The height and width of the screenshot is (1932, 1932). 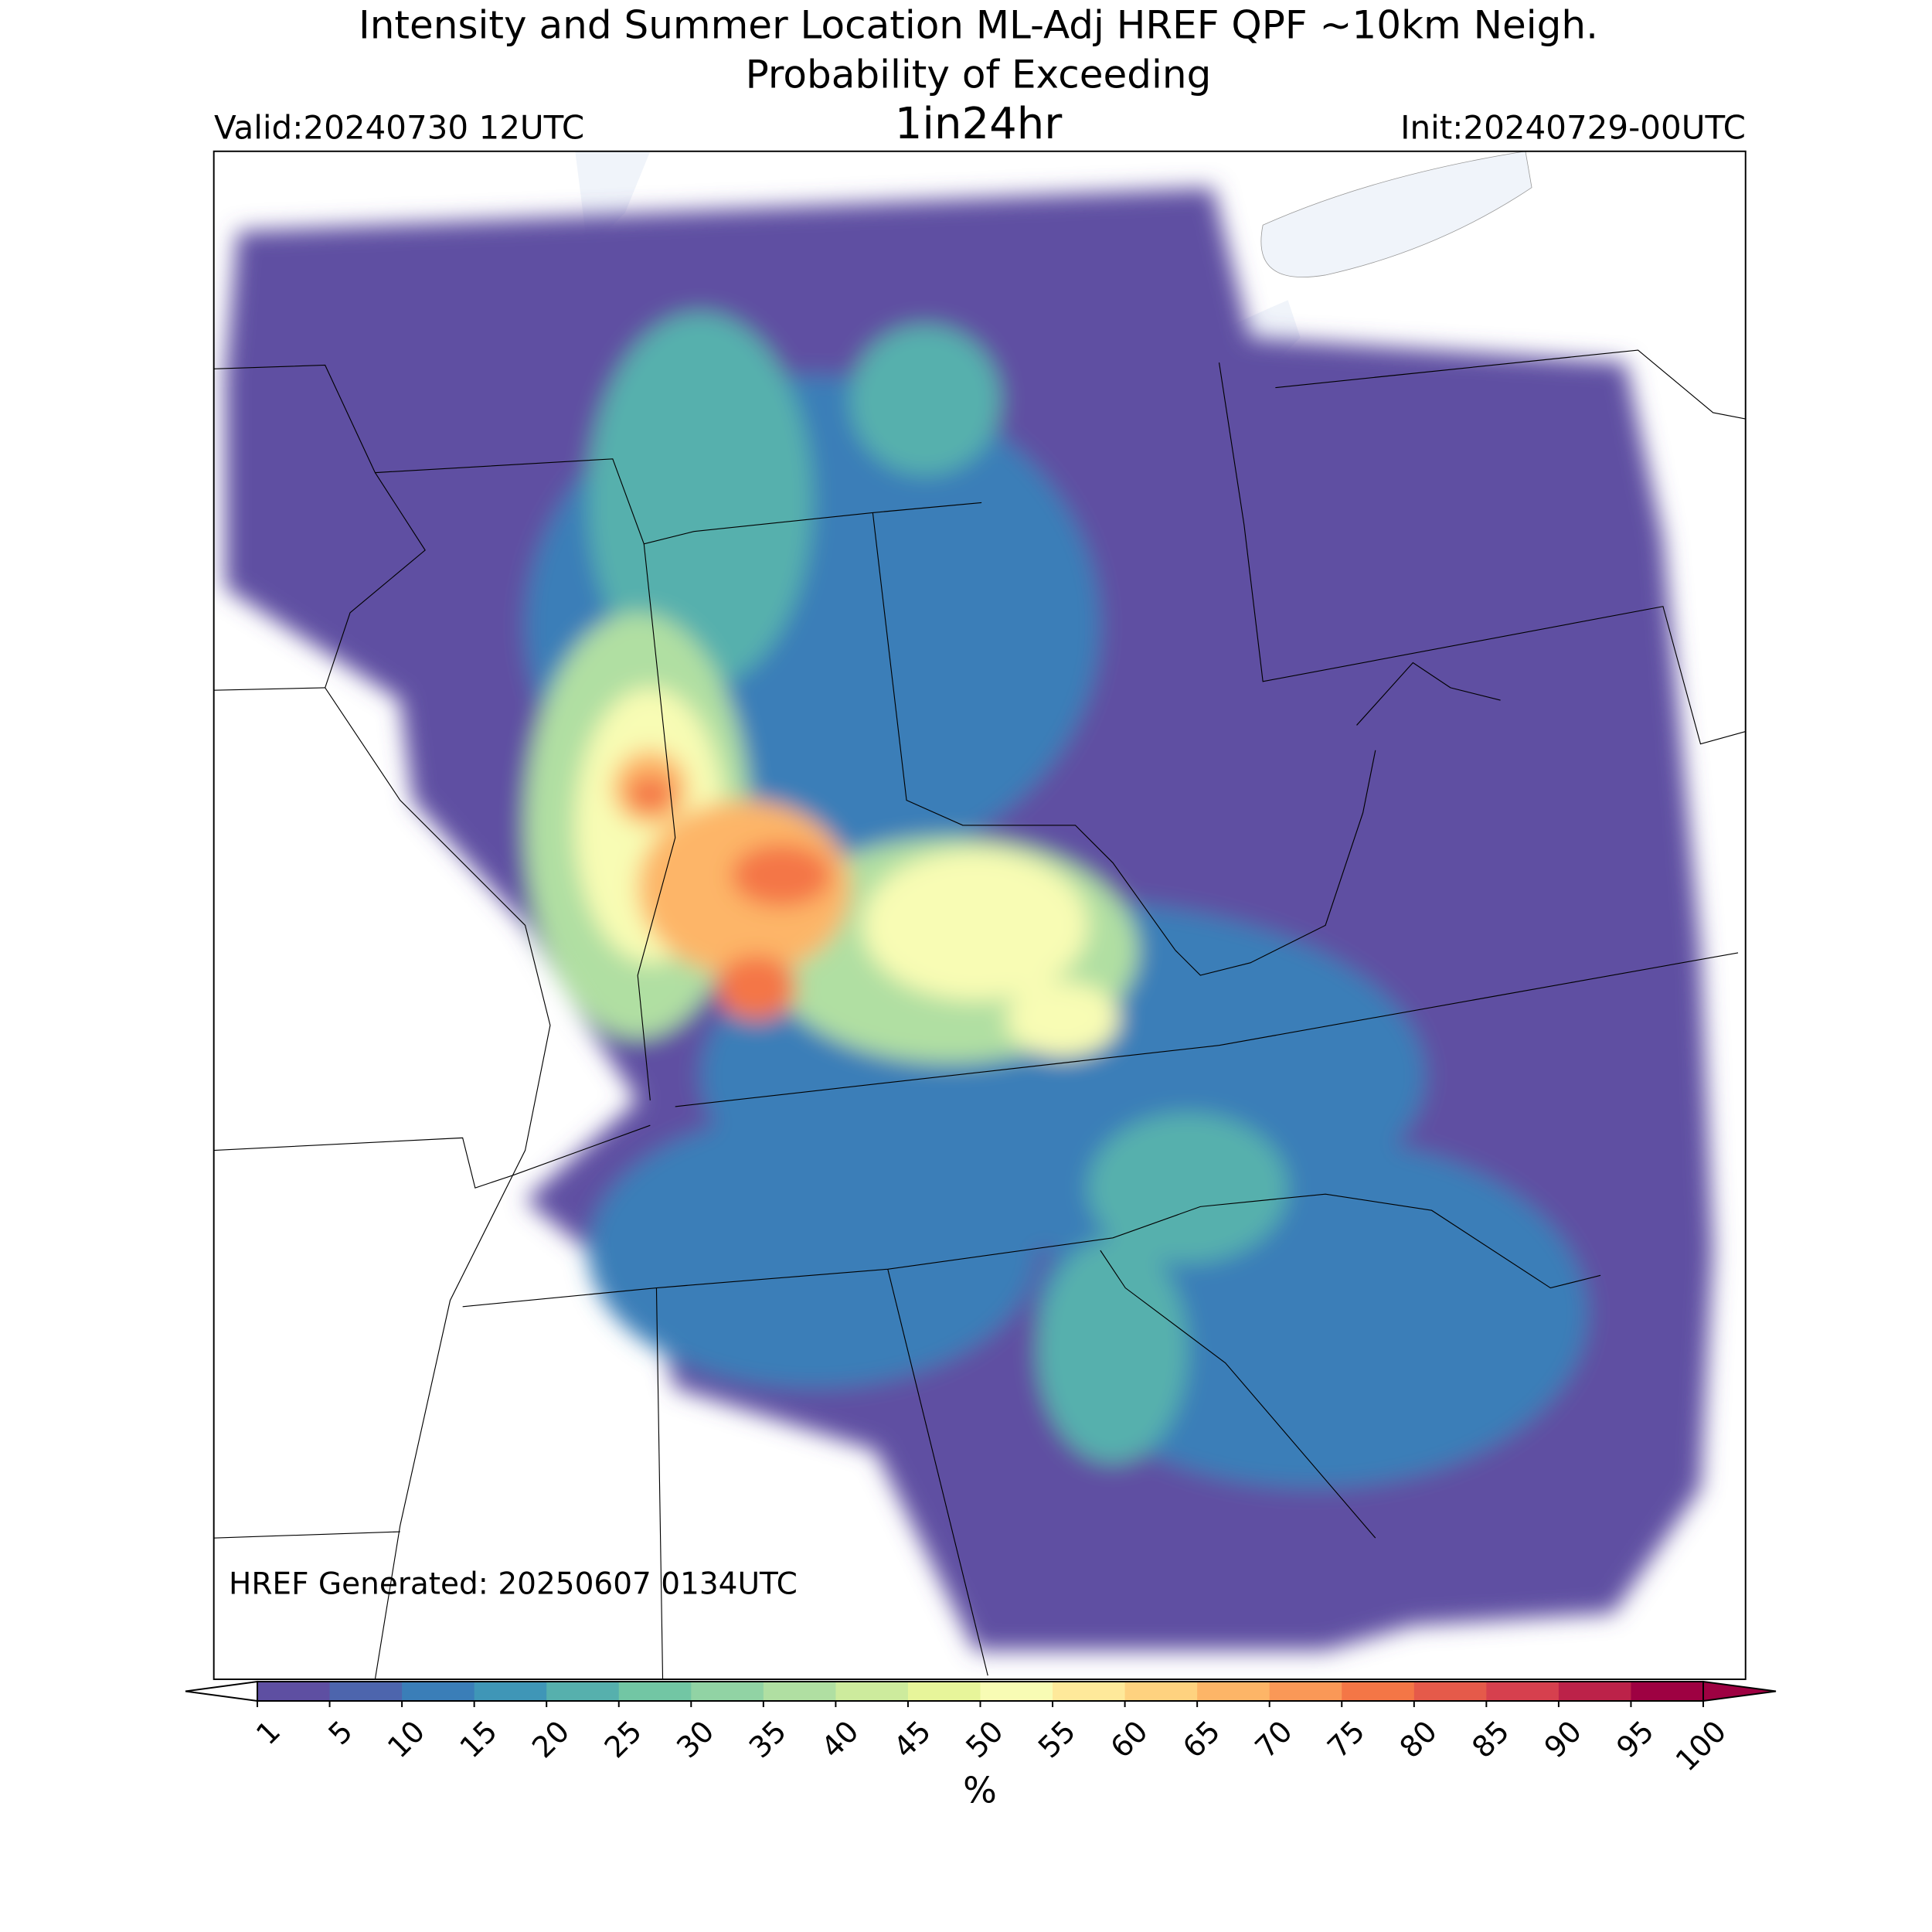 I want to click on colorbar-tick-label: 70, so click(x=1274, y=1739).